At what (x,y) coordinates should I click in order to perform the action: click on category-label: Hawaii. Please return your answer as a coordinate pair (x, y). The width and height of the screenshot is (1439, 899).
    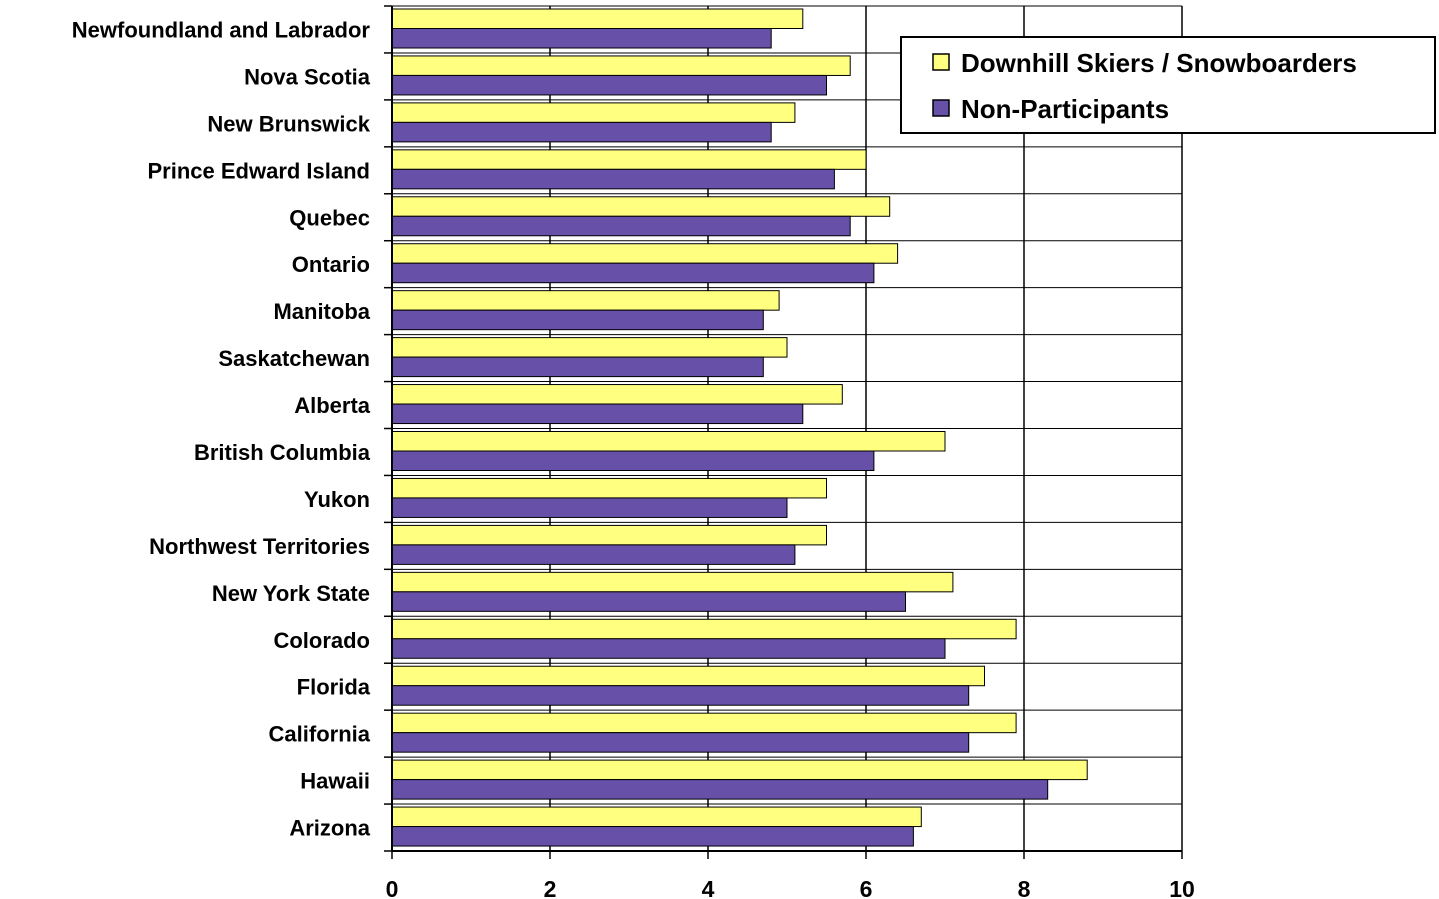
    Looking at the image, I should click on (335, 781).